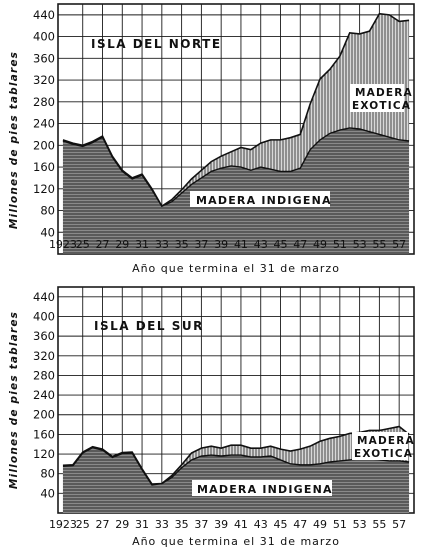 The image size is (422, 551). I want to click on panel-label: ISLA DEL SUR, so click(149, 326).